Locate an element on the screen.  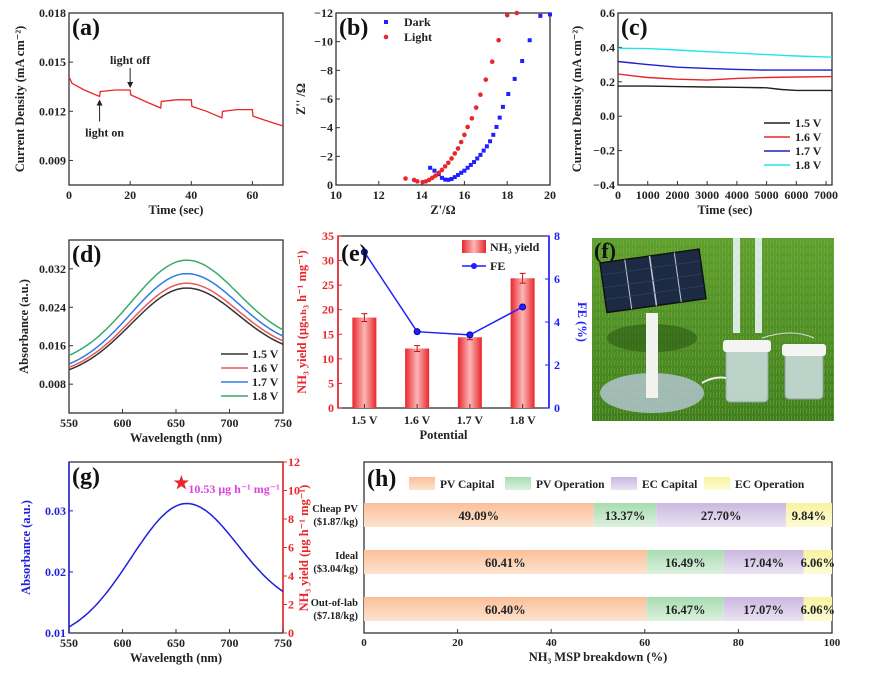
star-marker is located at coordinates (181, 482).